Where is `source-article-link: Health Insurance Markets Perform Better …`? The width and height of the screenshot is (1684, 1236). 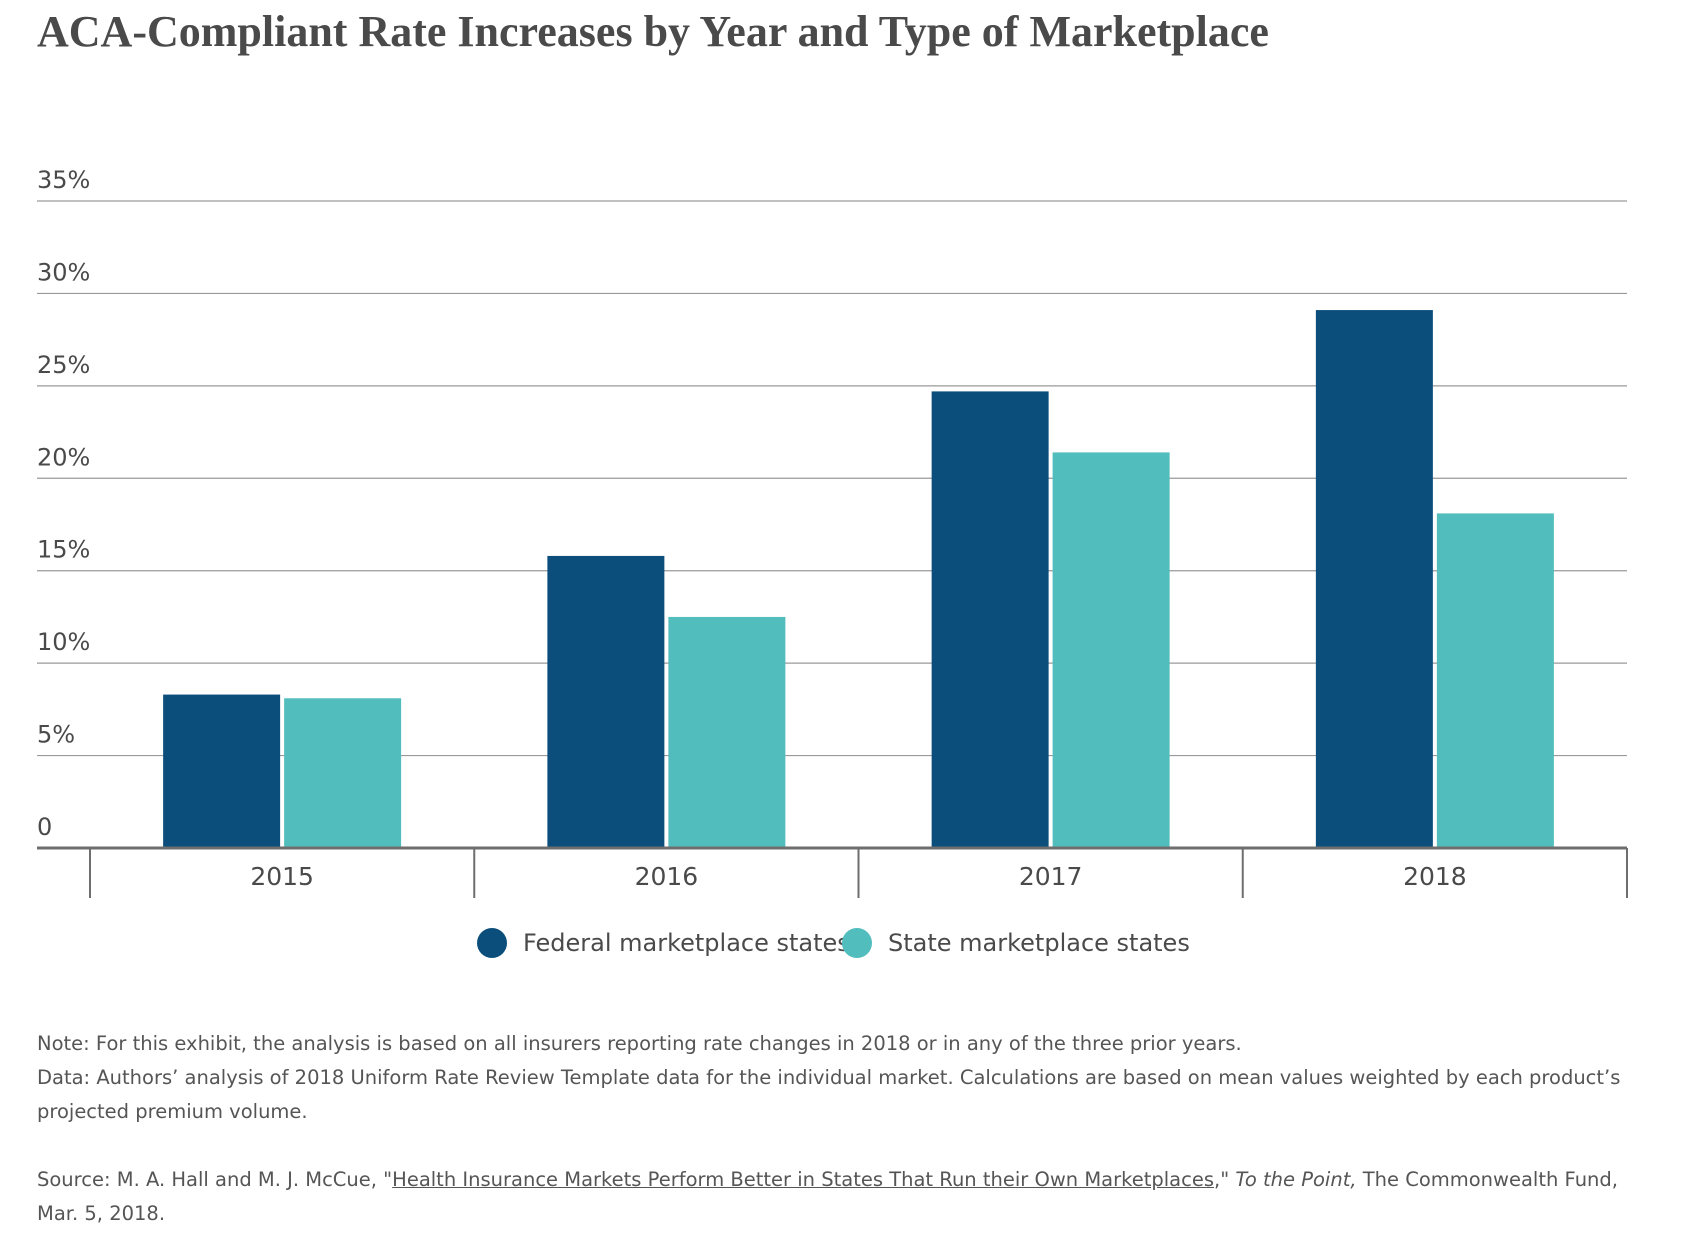
source-article-link: Health Insurance Markets Perform Better … is located at coordinates (803, 1179).